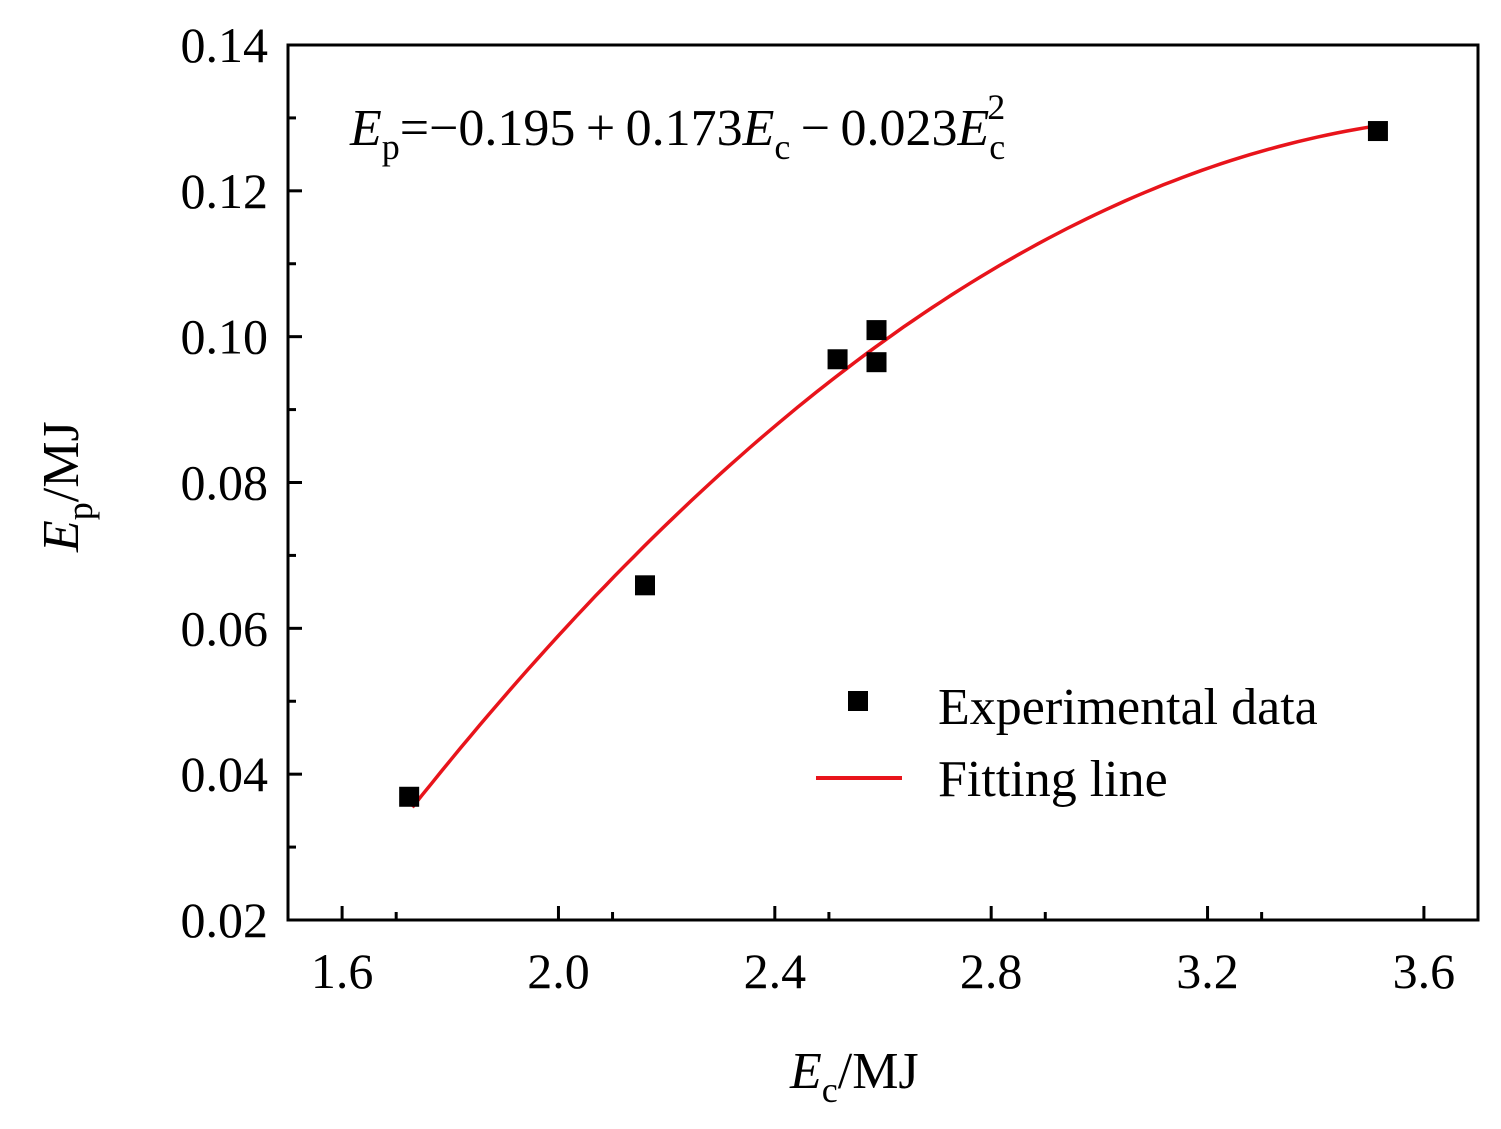  What do you see at coordinates (225, 920) in the screenshot?
I see `y-tick-label: 0.02` at bounding box center [225, 920].